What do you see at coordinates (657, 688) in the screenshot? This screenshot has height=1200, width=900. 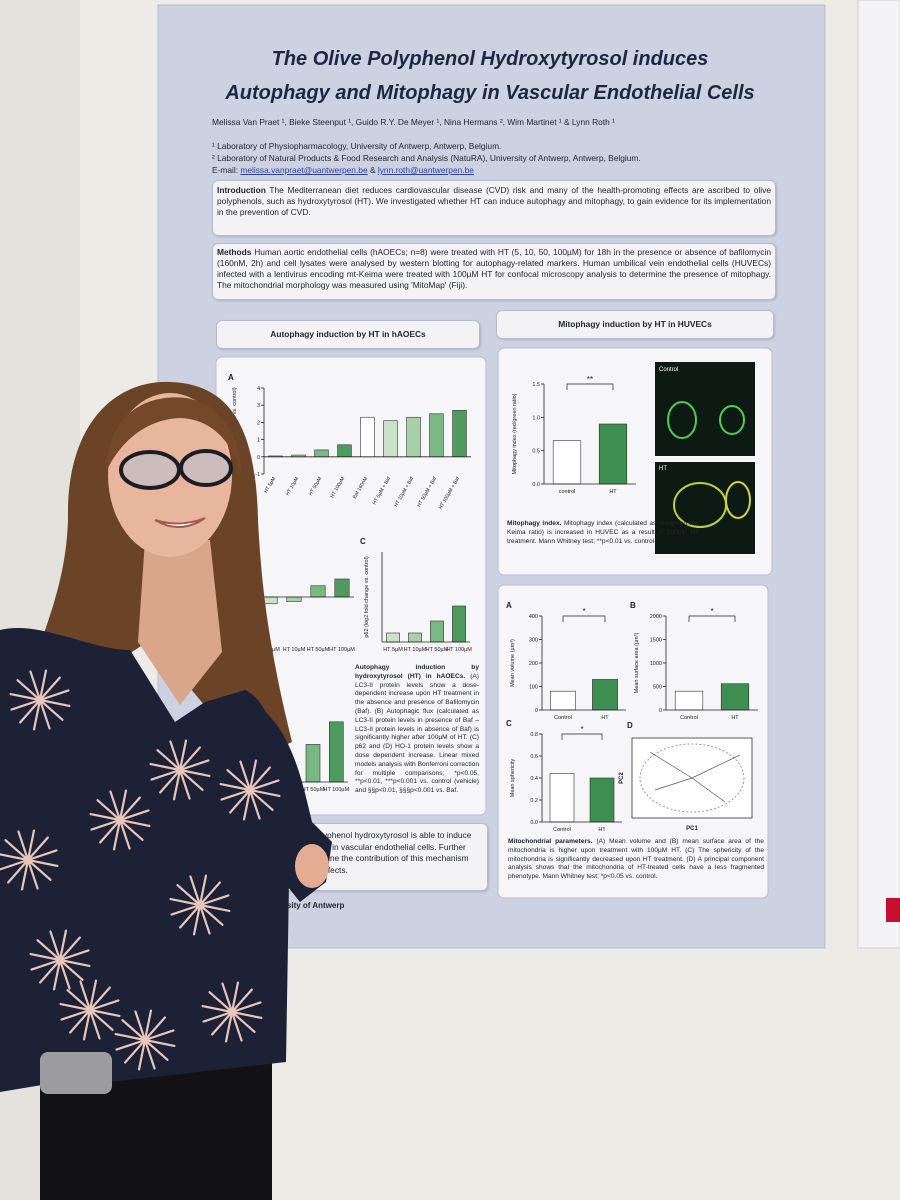 I see `y-tick-label: 500` at bounding box center [657, 688].